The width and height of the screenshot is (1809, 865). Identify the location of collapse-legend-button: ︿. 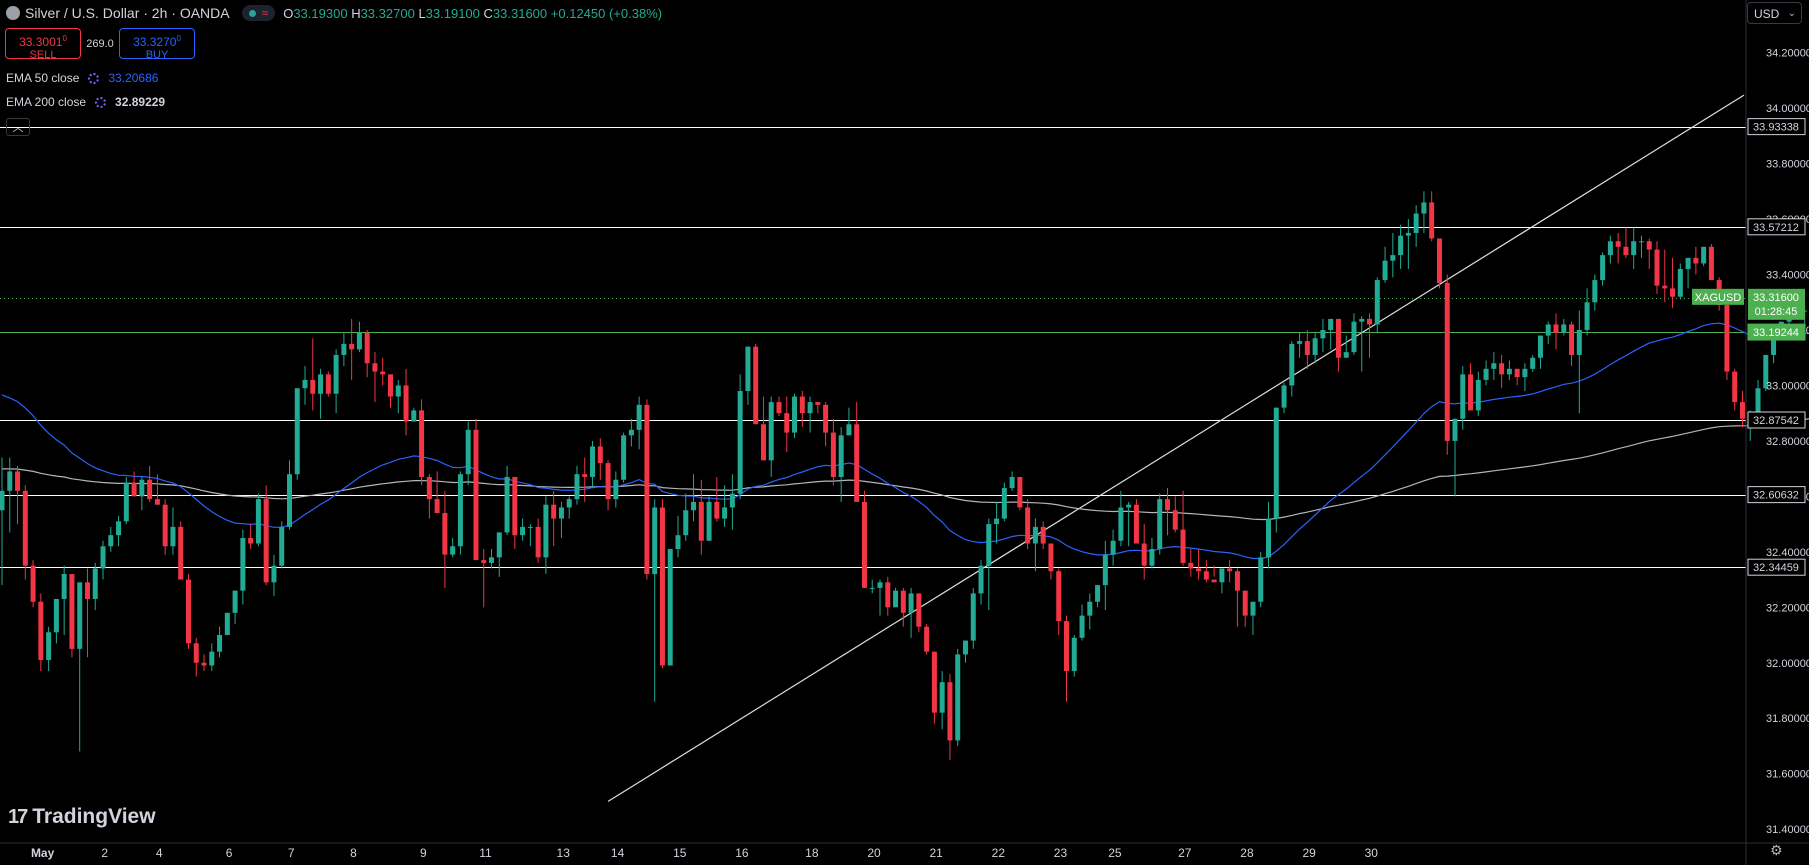
(18, 127).